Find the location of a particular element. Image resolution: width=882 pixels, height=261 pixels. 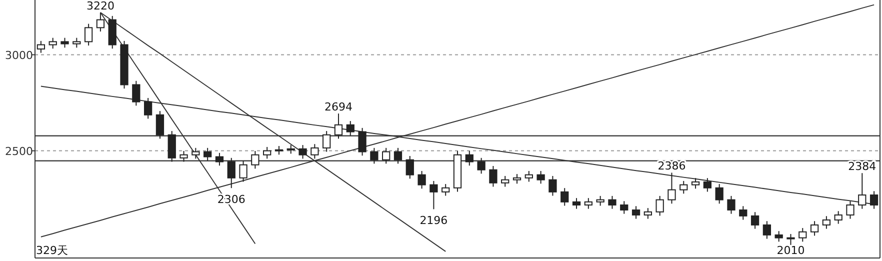

annotation: 2694 is located at coordinates (338, 107).